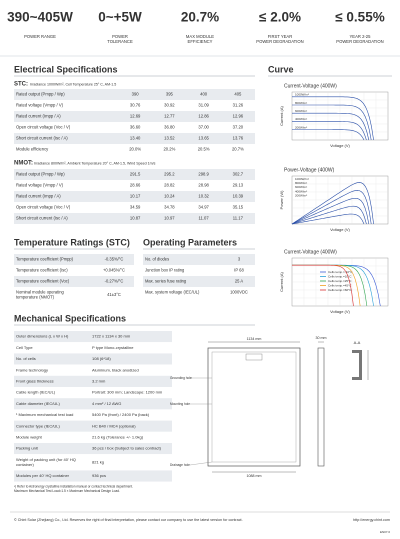  What do you see at coordinates (359, 17) in the screenshot?
I see `stat-value: ≤ 0.55%` at bounding box center [359, 17].